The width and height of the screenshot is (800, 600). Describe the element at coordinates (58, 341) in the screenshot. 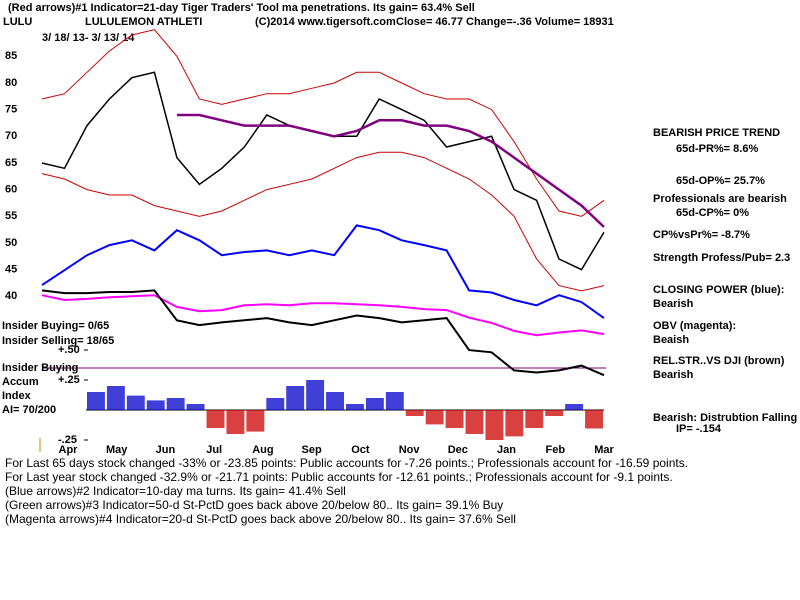

I see `left-note: Insider Selling= 18/65` at that location.